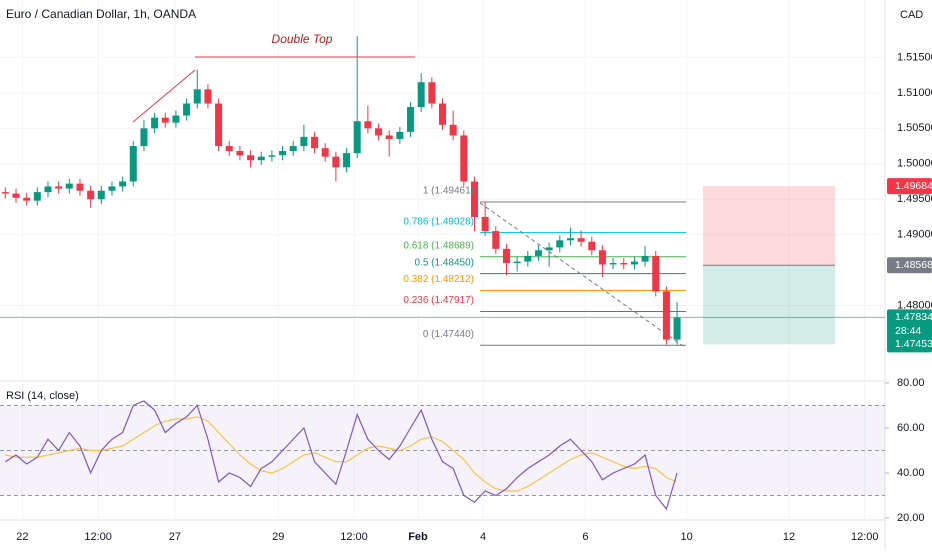 The height and width of the screenshot is (555, 932). Describe the element at coordinates (769, 305) in the screenshot. I see `target-zone` at that location.